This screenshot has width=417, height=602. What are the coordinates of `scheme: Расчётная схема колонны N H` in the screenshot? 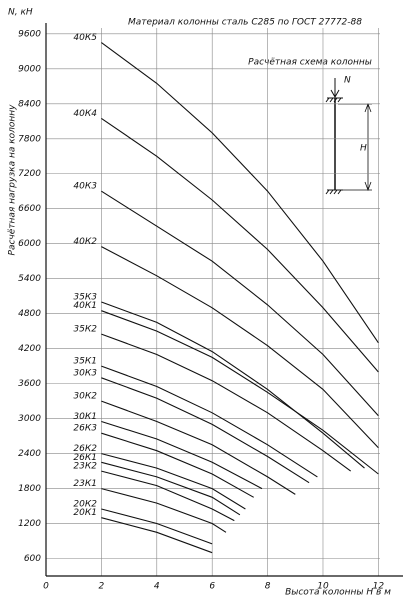 It's located at (310, 126).